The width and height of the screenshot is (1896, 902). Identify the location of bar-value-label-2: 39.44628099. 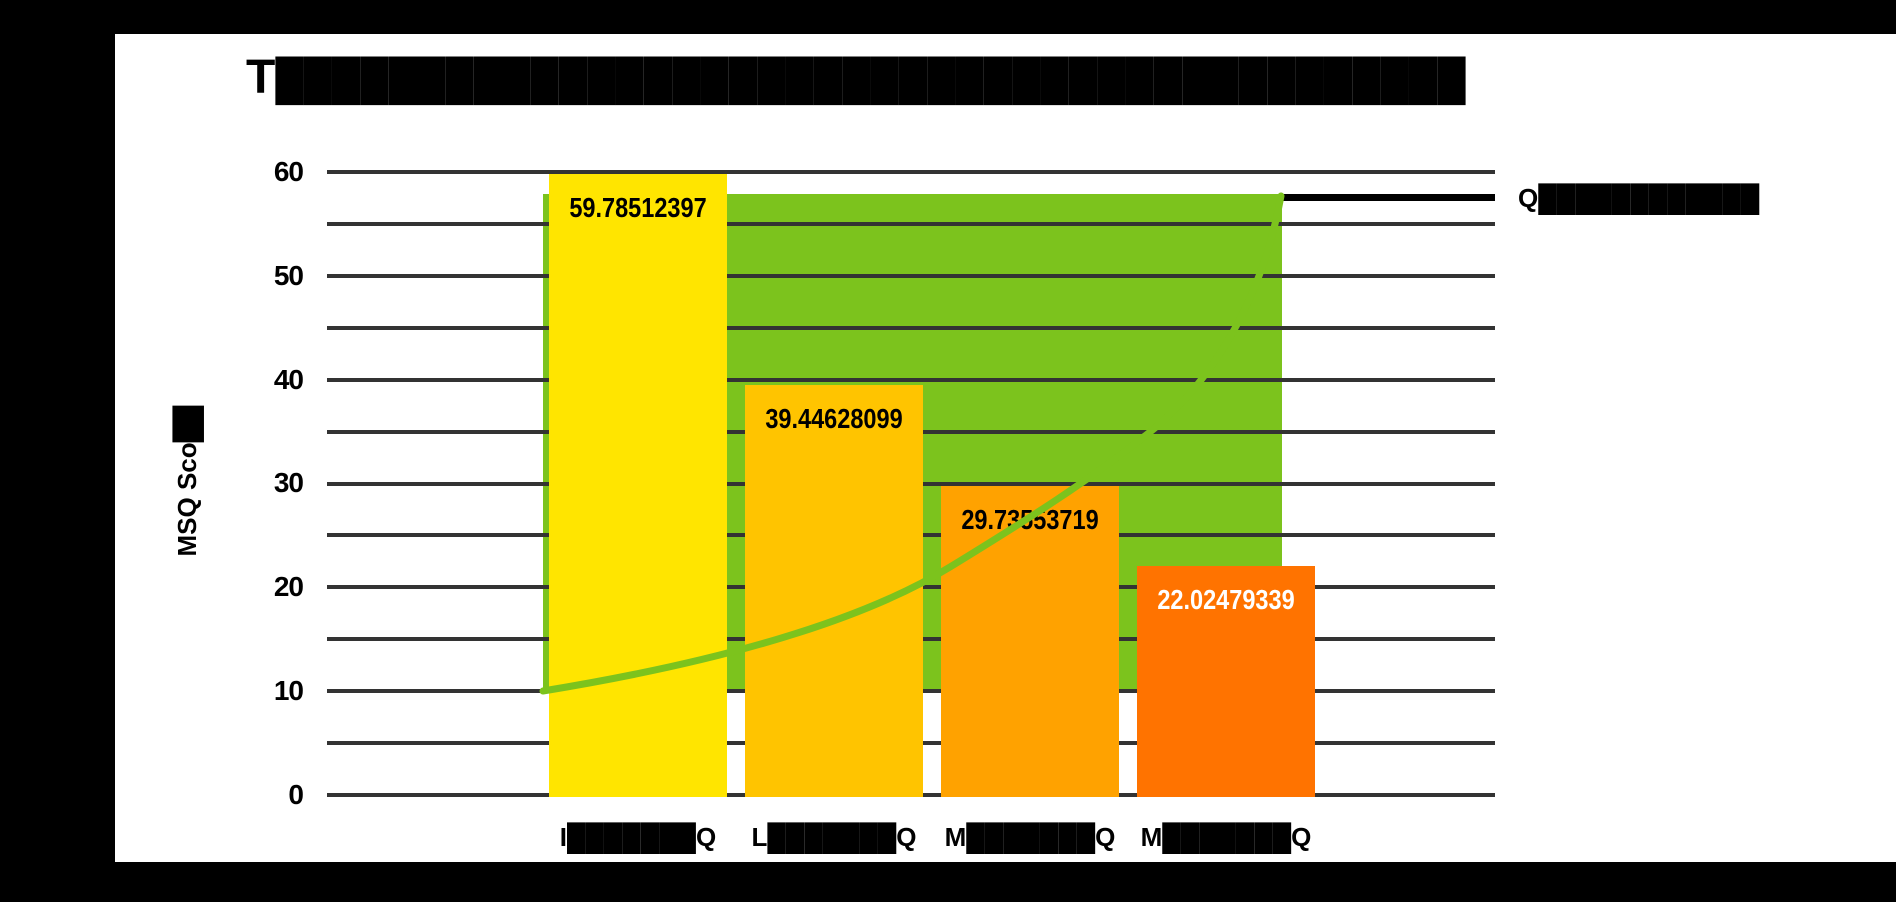
(834, 418).